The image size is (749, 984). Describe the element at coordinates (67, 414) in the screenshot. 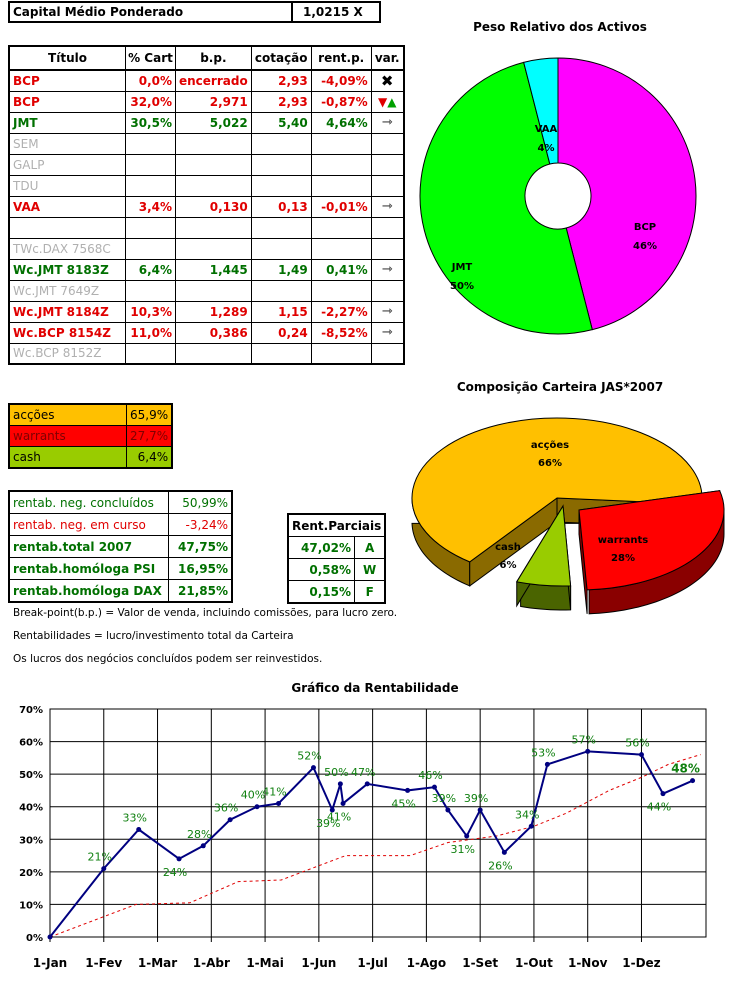

I see `composition-label: acções` at that location.